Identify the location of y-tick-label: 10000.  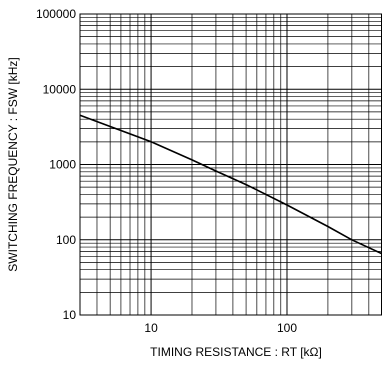
(60, 89).